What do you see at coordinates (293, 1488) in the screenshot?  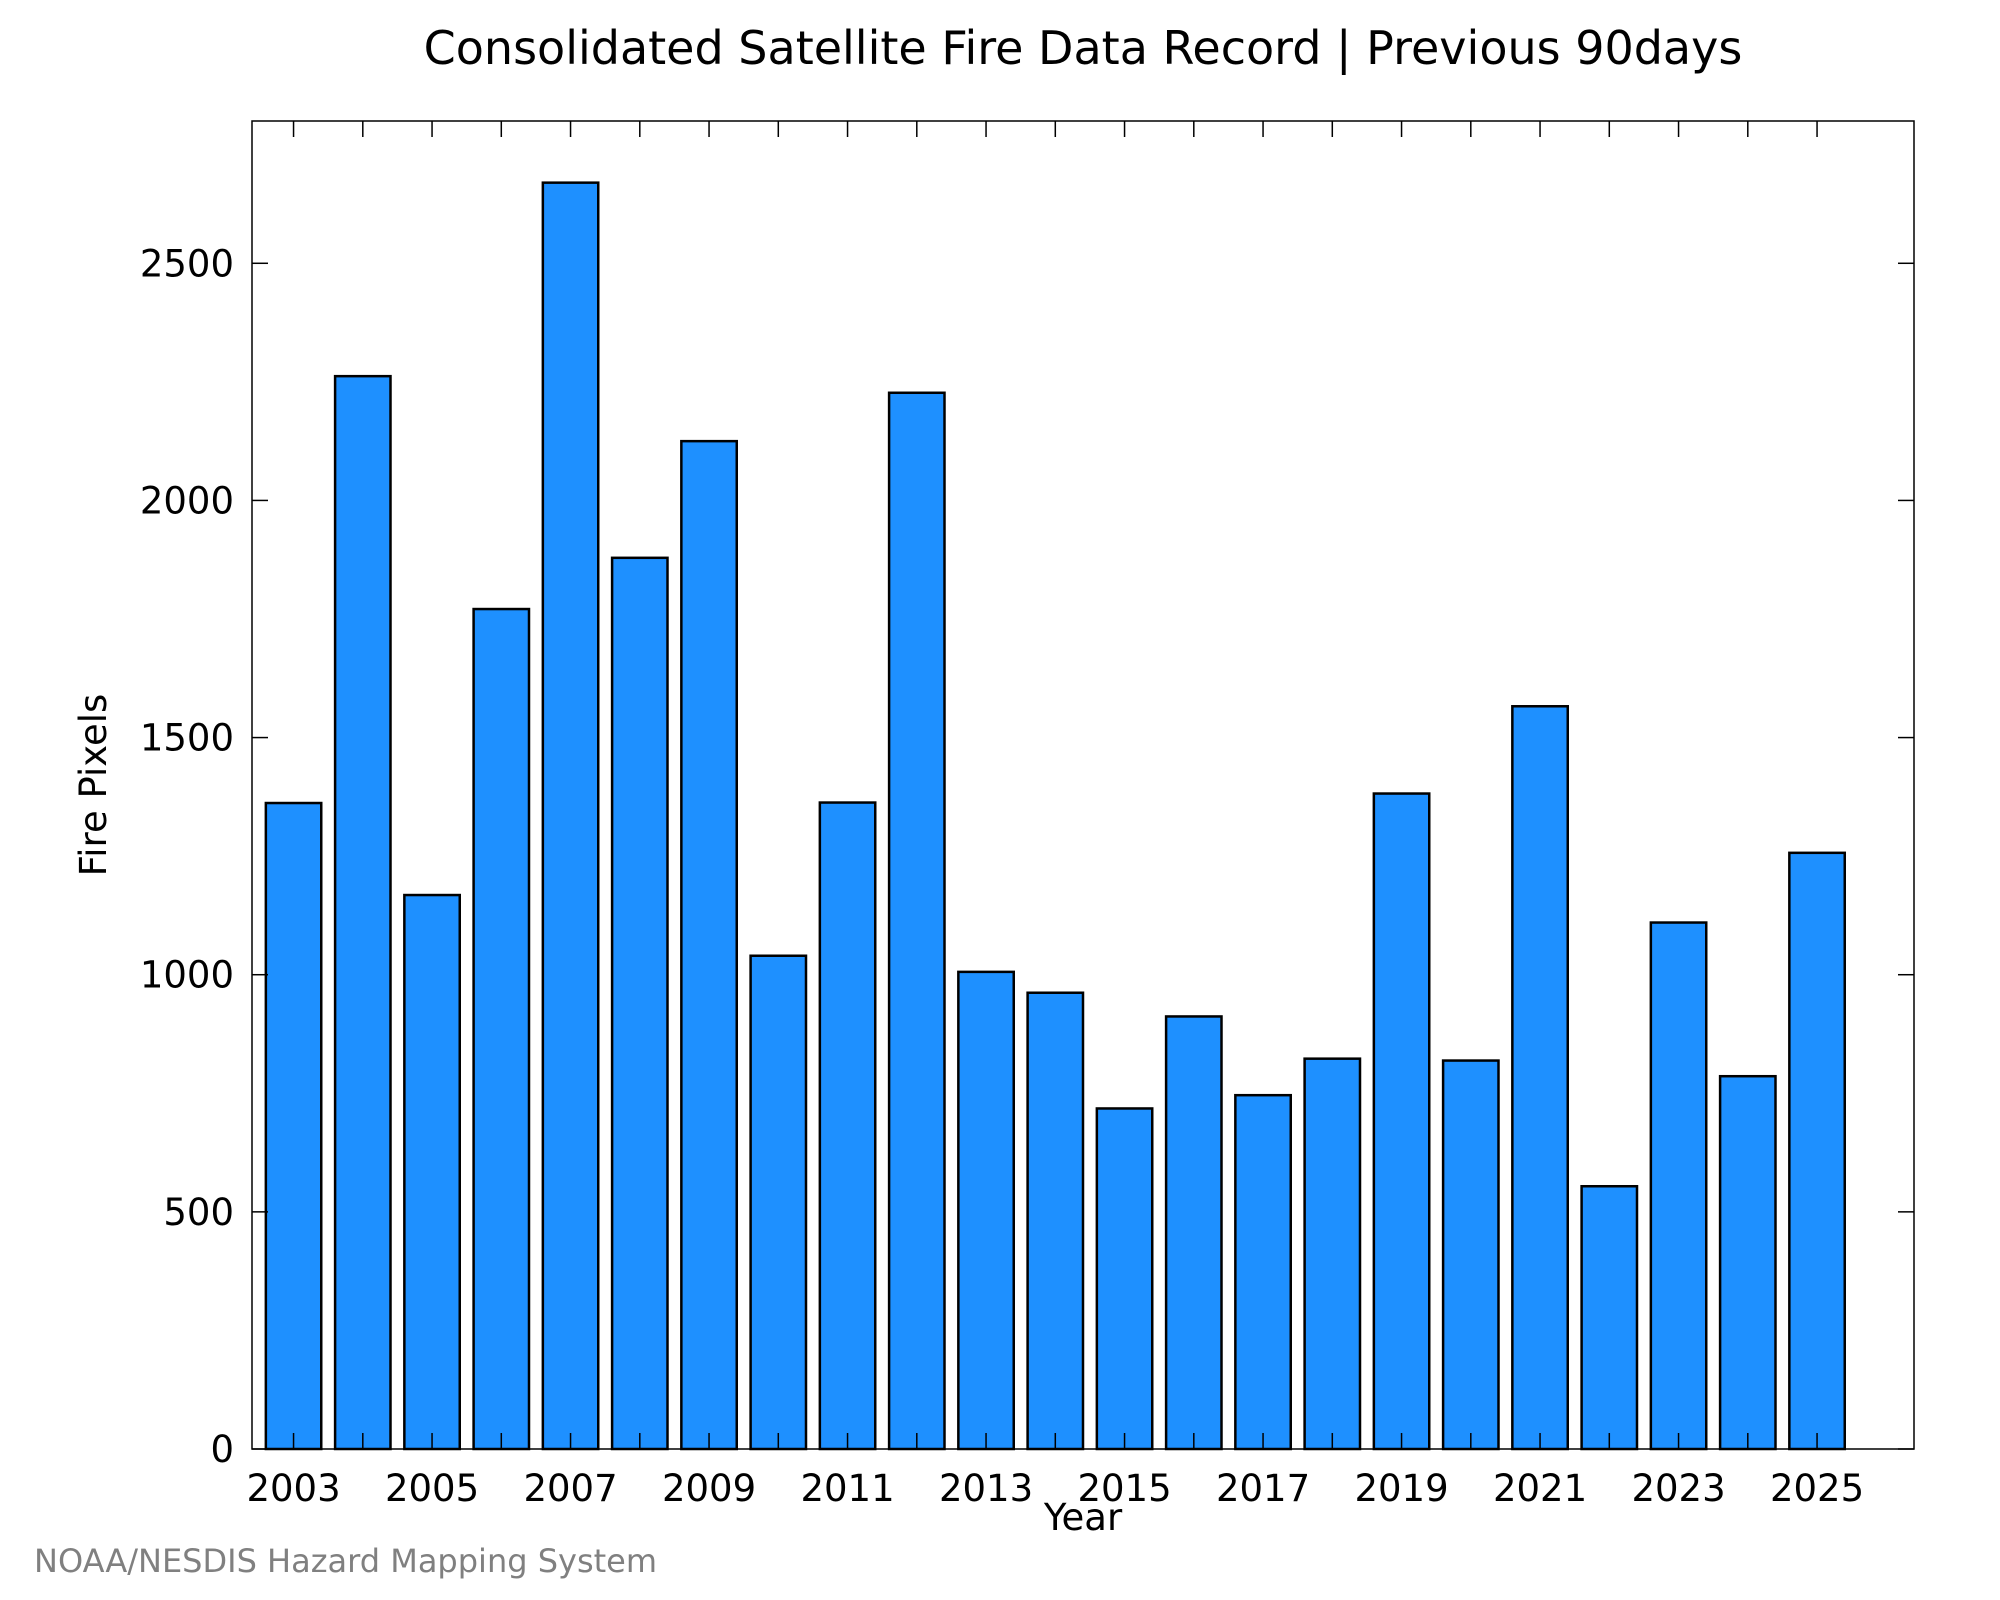 I see `x-tick-label: 2003` at bounding box center [293, 1488].